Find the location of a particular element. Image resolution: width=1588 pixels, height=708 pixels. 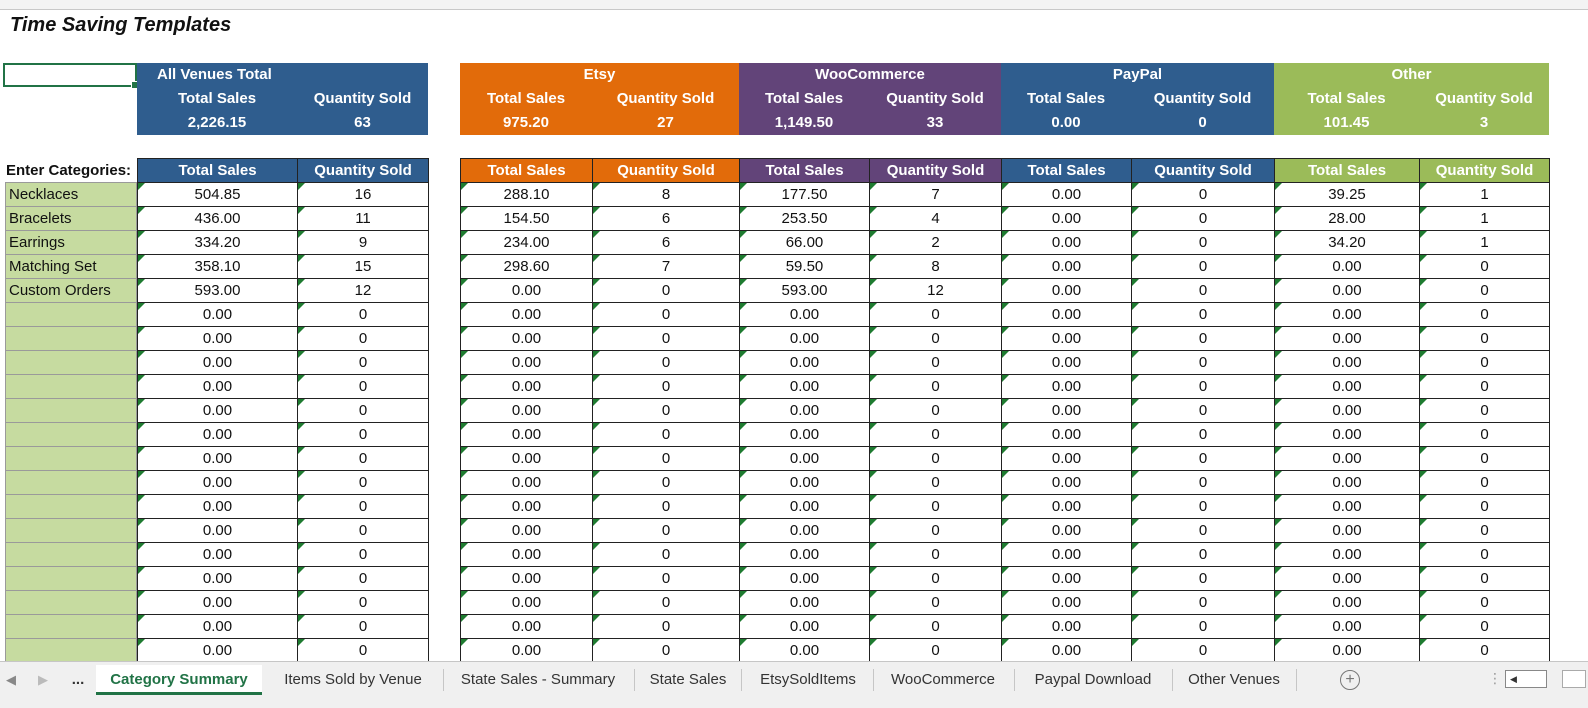

total-sales-cell: 39.25 is located at coordinates (1347, 194).